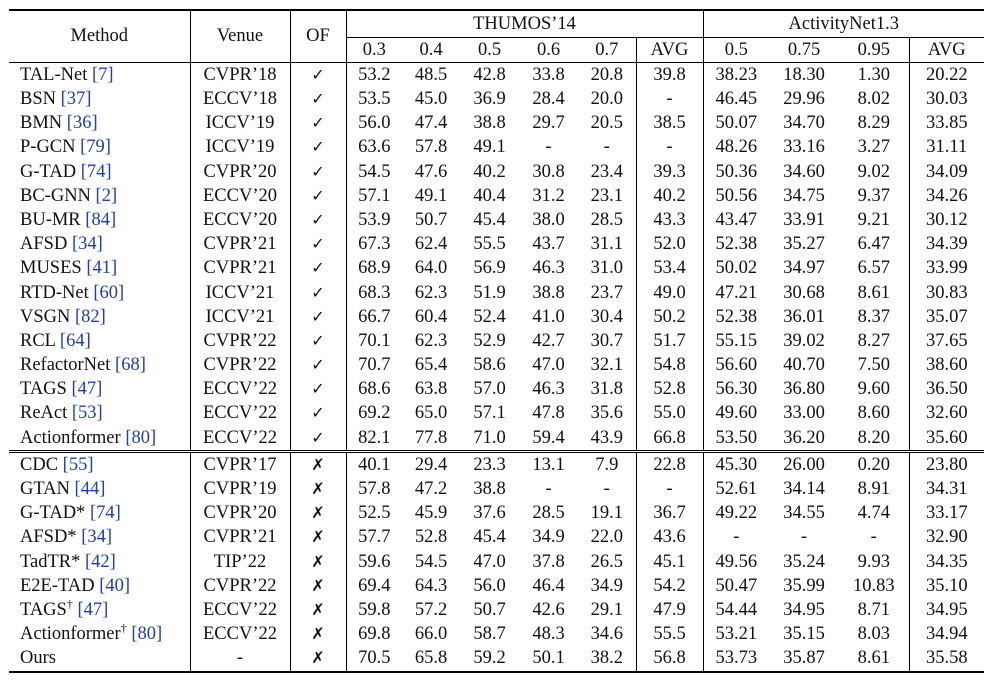 The height and width of the screenshot is (699, 992). What do you see at coordinates (804, 147) in the screenshot?
I see `anet-value: 33.16` at bounding box center [804, 147].